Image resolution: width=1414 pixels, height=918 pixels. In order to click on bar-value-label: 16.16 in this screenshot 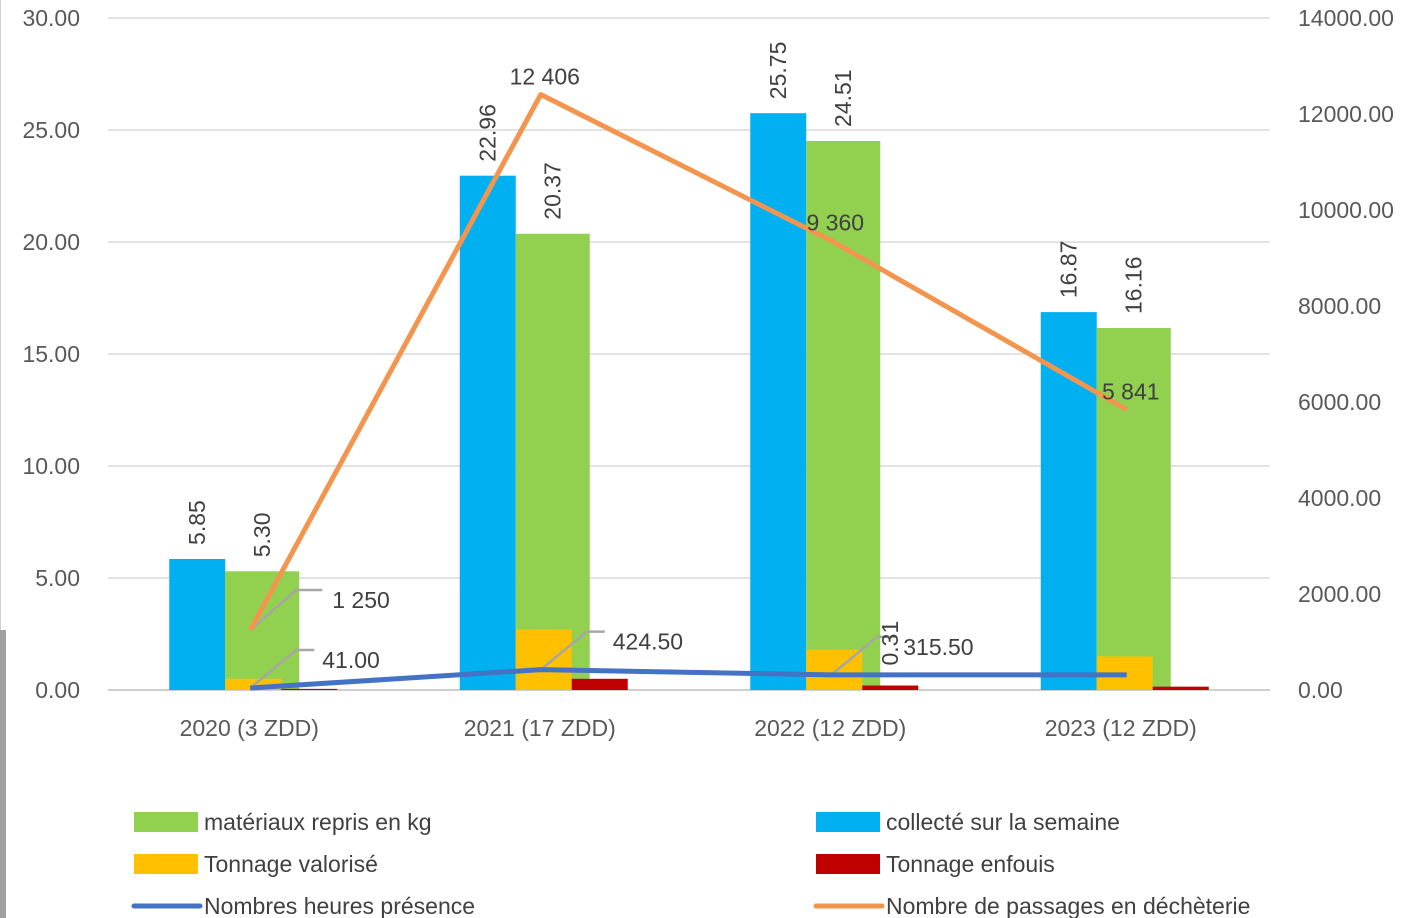, I will do `click(1134, 285)`.